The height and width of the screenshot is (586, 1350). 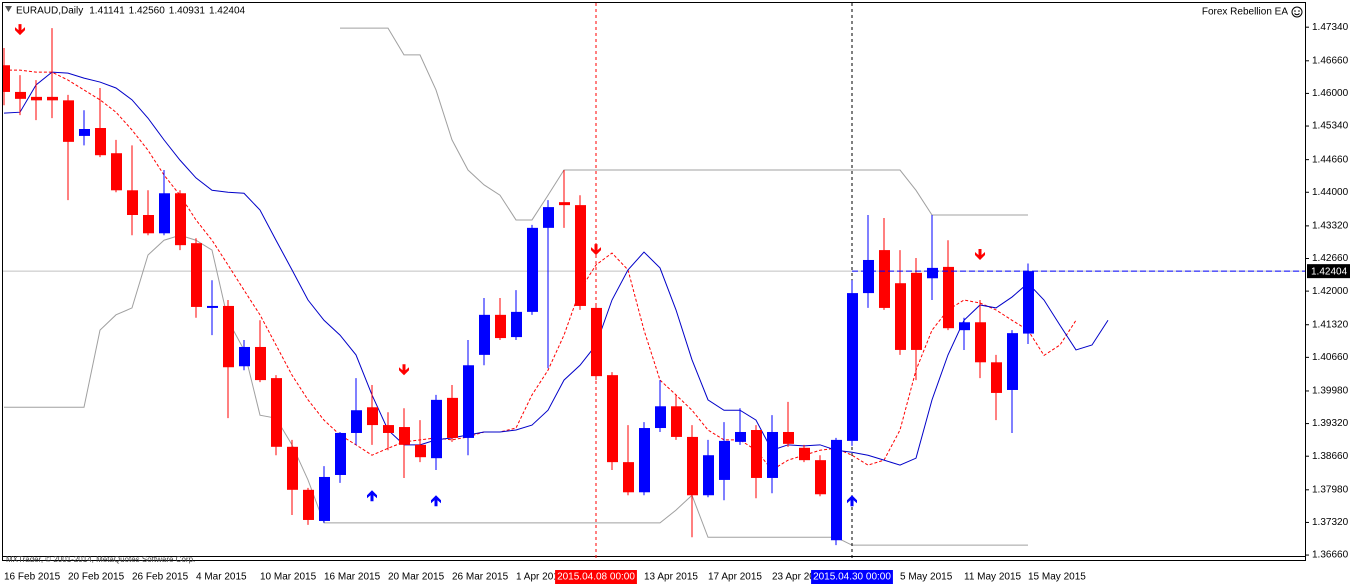 I want to click on x-tick-label: 20 Feb 2015, so click(x=96, y=577).